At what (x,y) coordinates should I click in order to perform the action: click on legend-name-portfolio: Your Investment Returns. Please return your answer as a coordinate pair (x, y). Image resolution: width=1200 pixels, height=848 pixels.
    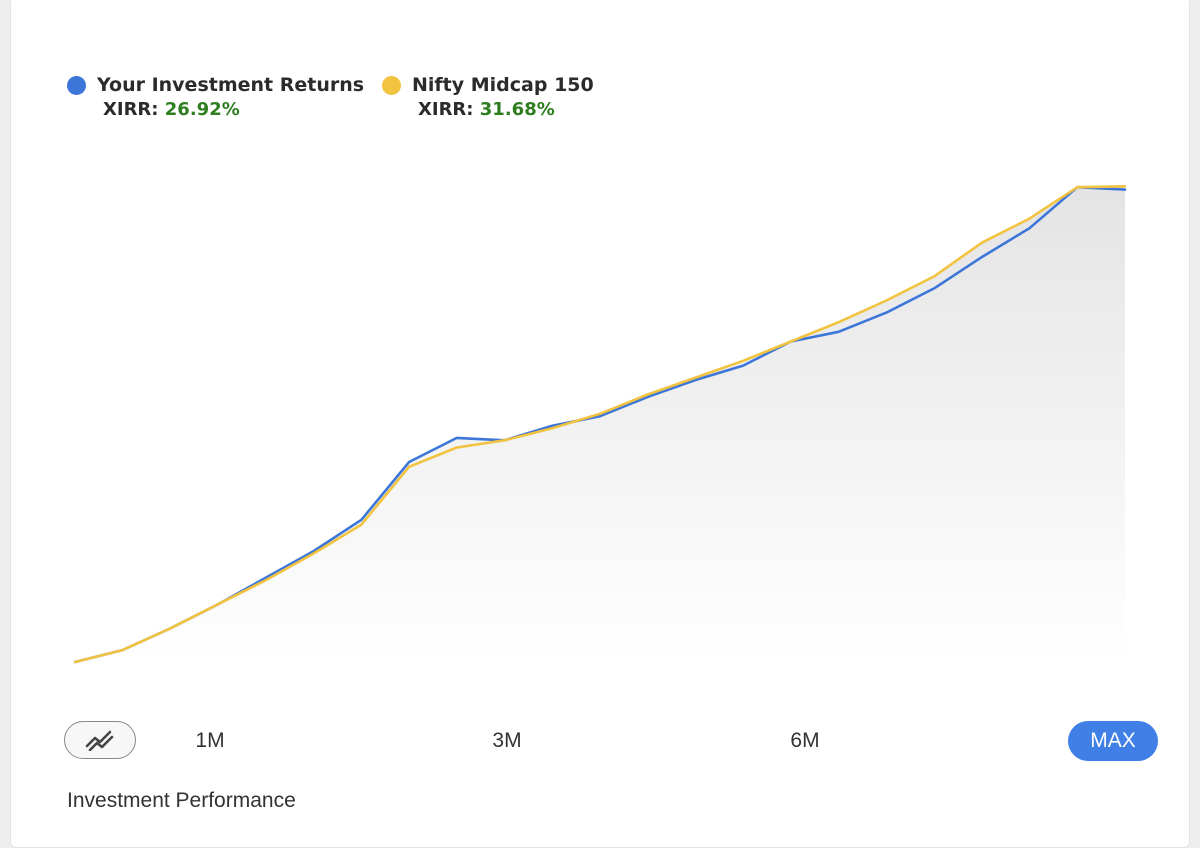
    Looking at the image, I should click on (231, 85).